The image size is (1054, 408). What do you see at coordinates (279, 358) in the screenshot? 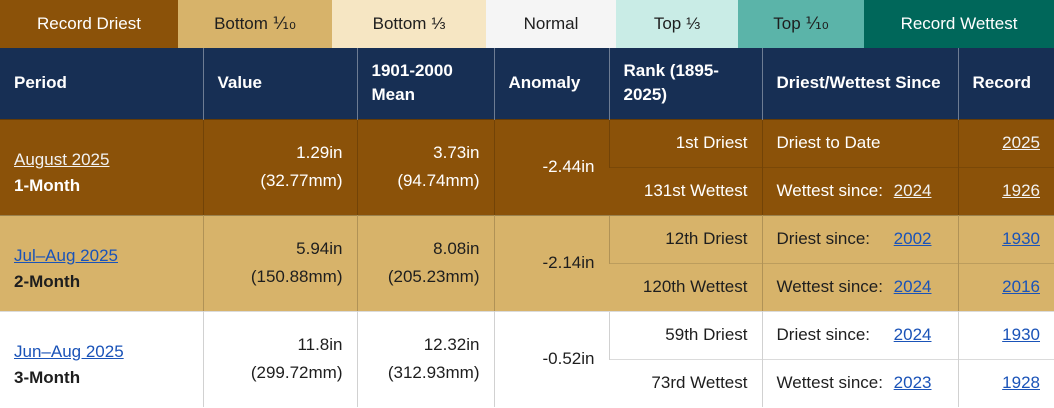
I see `value-cell: 11.8in (299.72mm)` at bounding box center [279, 358].